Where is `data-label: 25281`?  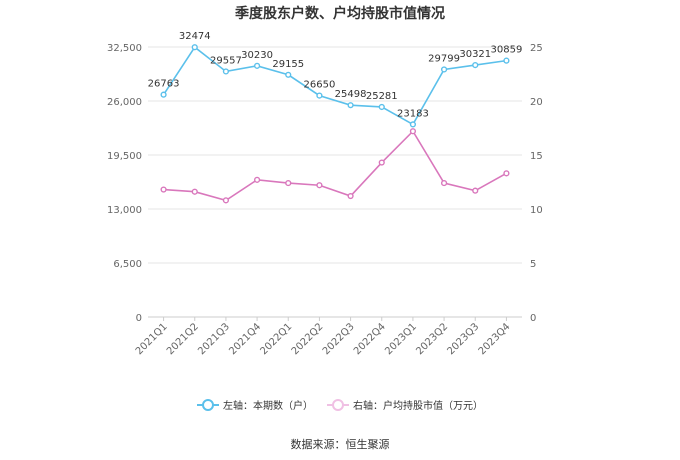 data-label: 25281 is located at coordinates (382, 96).